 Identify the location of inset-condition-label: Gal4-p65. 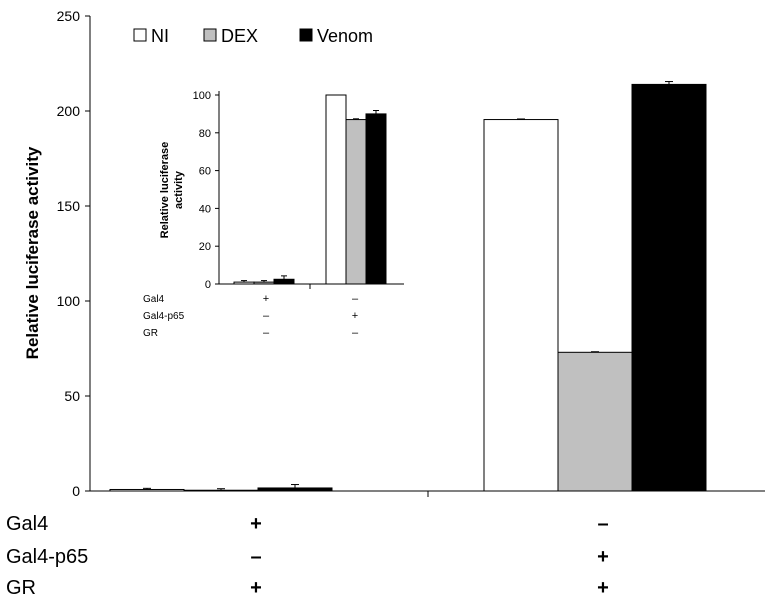
(164, 316).